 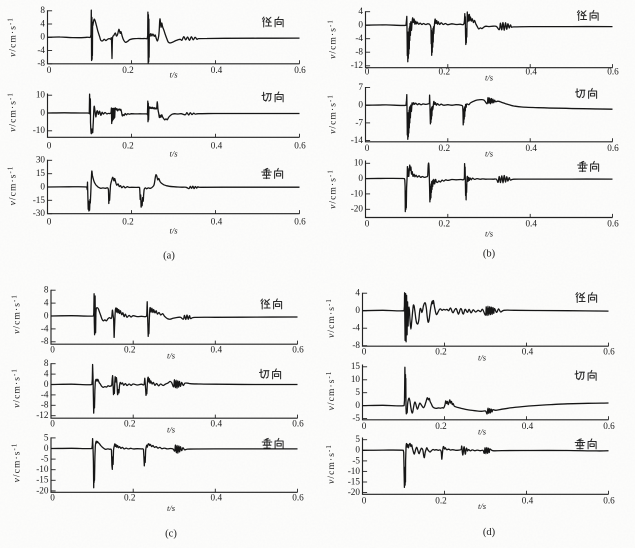 What do you see at coordinates (39, 213) in the screenshot?
I see `svg-text: -30` at bounding box center [39, 213].